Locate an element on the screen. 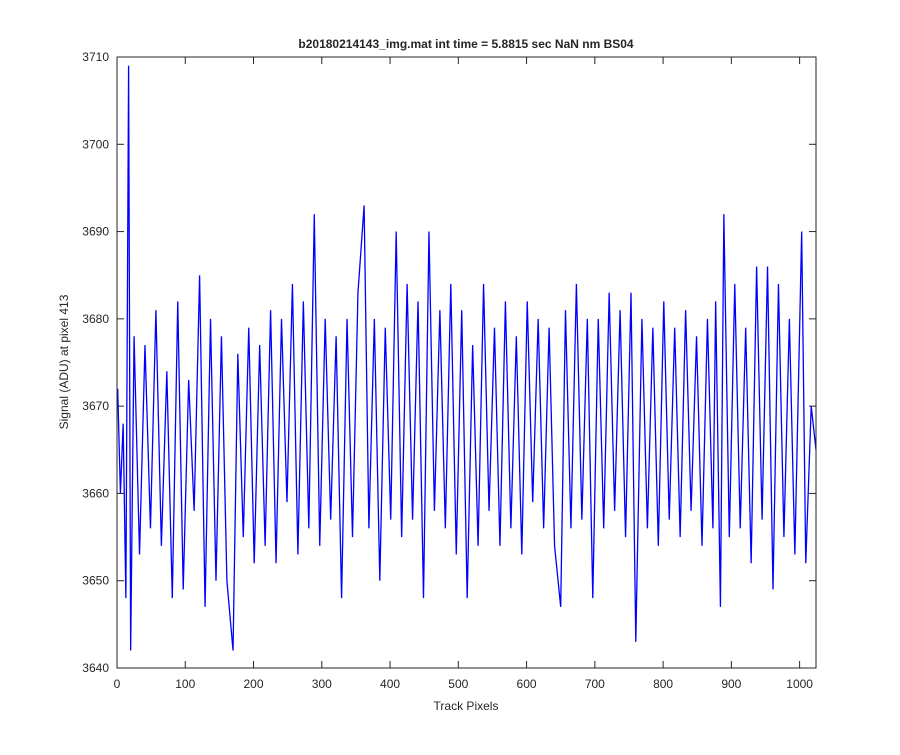 This screenshot has width=900, height=755. x-tick-label: 0 is located at coordinates (117, 684).